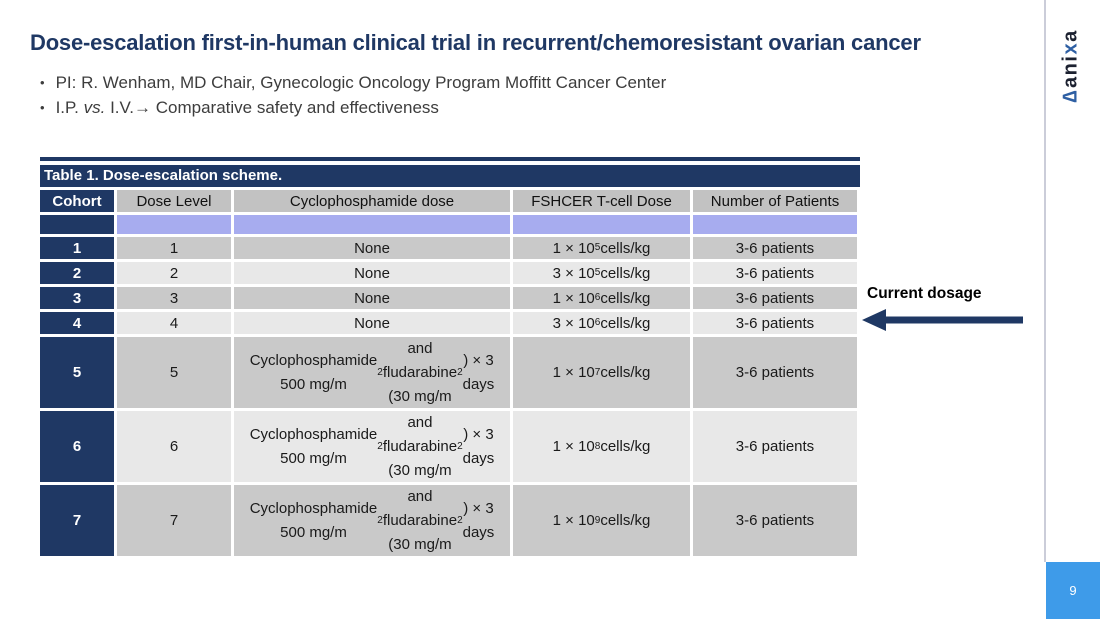 The width and height of the screenshot is (1100, 619). Describe the element at coordinates (77, 248) in the screenshot. I see `cohort-cell: 1` at that location.